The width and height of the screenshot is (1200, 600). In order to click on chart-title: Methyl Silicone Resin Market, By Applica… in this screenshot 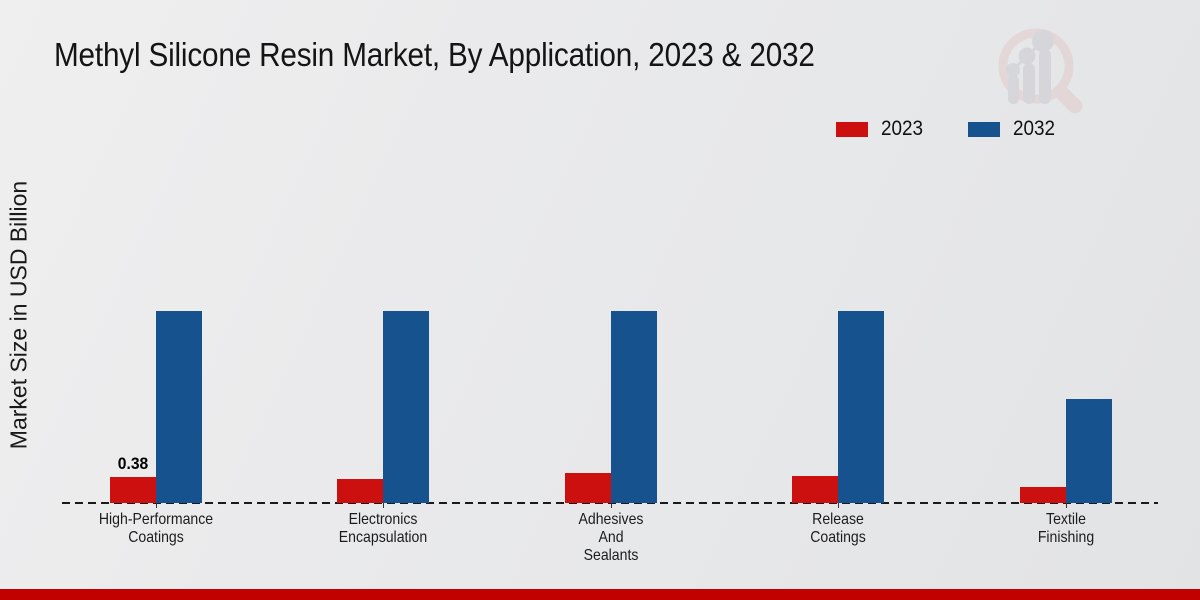, I will do `click(434, 54)`.